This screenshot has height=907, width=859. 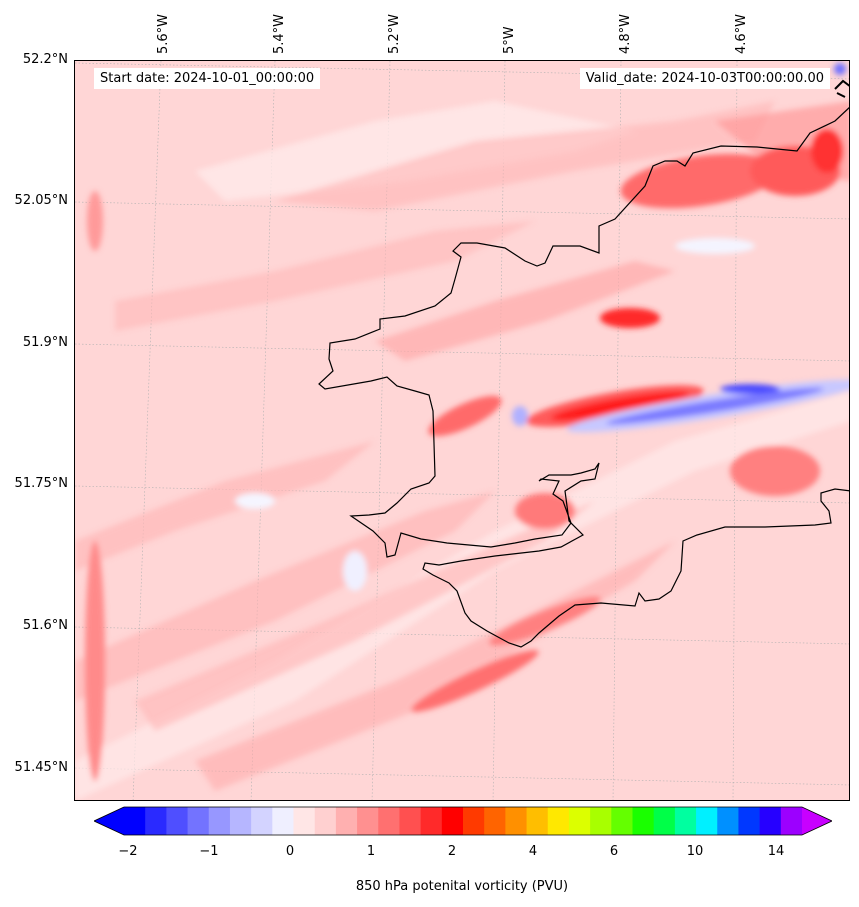 I want to click on lon-label: 5.2°W, so click(x=394, y=33).